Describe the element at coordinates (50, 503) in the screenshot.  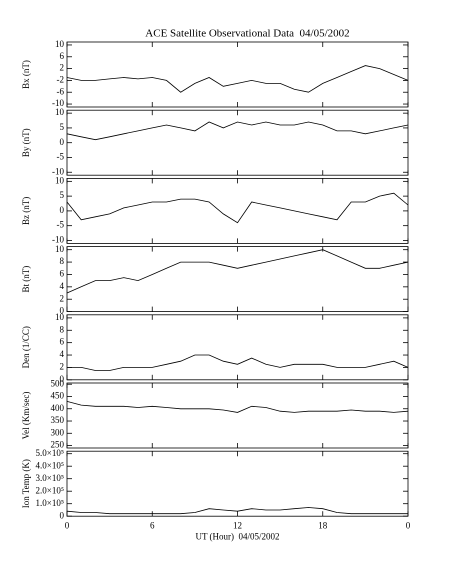
I see `y-tick-label: 1.0×10⁵` at that location.